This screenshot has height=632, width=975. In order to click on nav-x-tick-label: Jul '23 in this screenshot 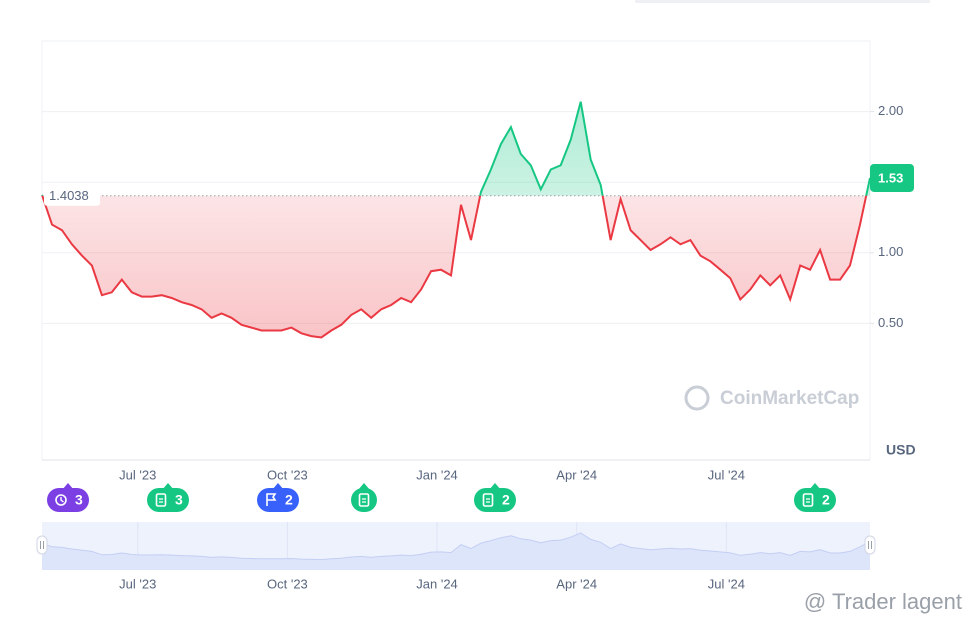, I will do `click(137, 583)`.